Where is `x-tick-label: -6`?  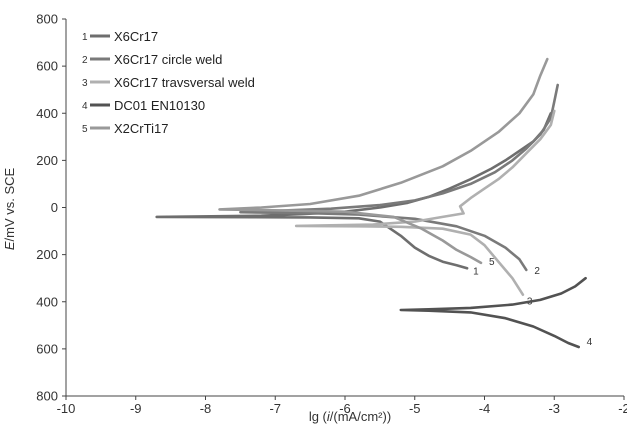 x-tick-label: -6 is located at coordinates (345, 408).